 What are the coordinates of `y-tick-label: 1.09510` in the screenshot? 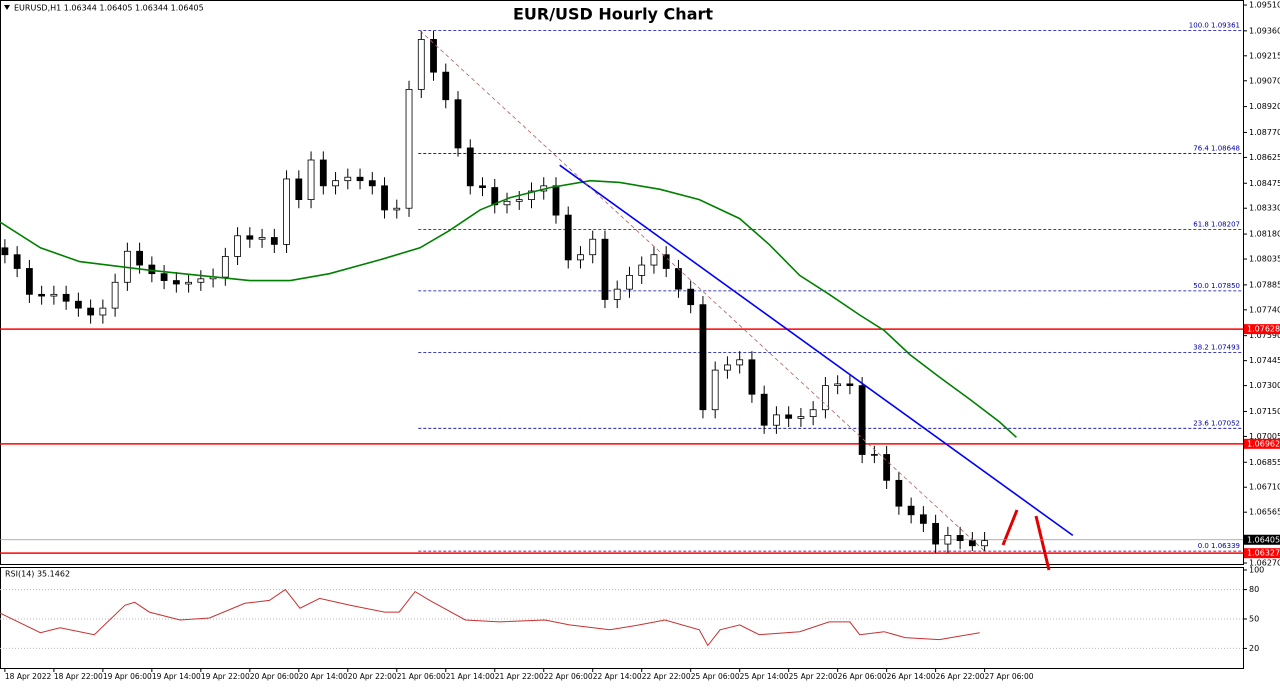 It's located at (1264, 5).